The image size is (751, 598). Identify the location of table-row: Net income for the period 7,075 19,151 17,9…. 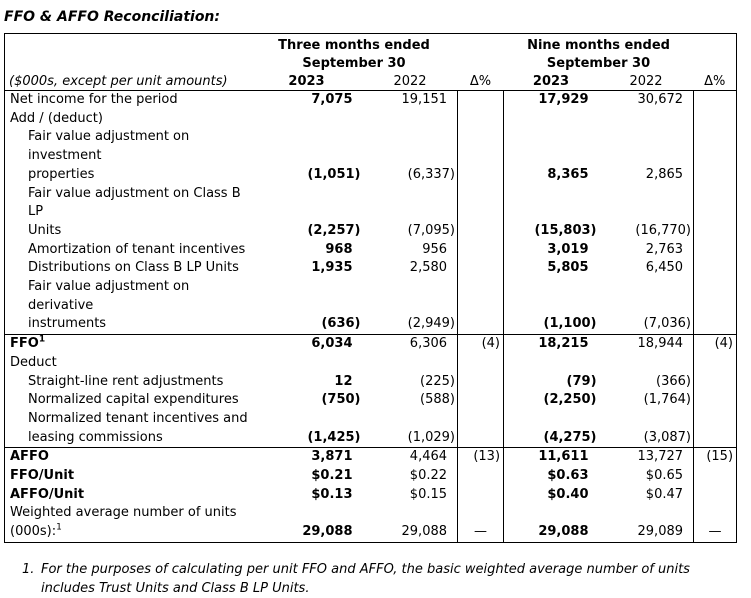
(371, 100).